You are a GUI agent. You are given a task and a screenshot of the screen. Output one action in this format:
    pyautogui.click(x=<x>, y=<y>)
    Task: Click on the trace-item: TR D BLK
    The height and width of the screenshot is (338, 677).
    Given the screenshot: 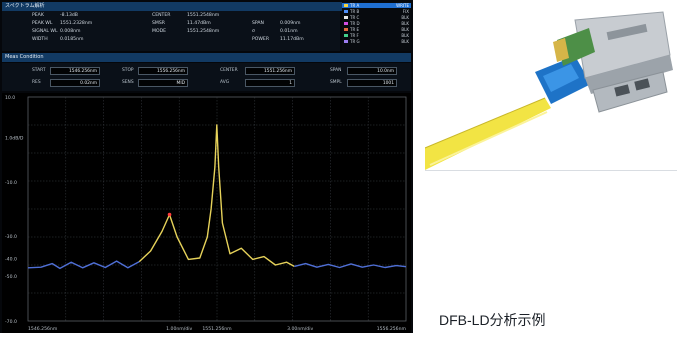 What is the action you would take?
    pyautogui.click(x=376, y=23)
    